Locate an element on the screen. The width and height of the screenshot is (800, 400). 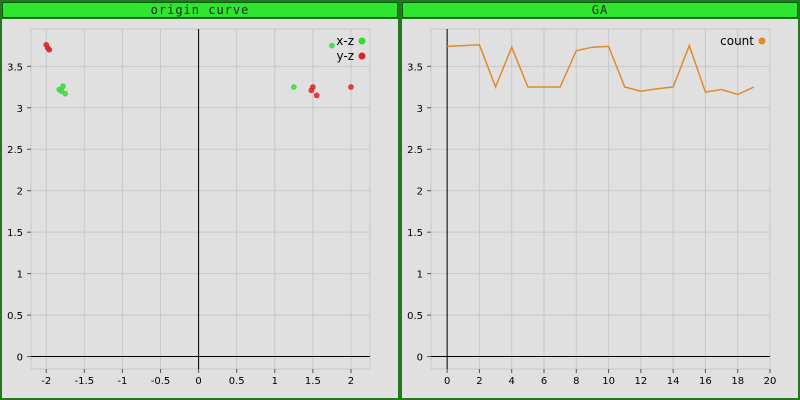
x-tick-label: 18 is located at coordinates (737, 381).